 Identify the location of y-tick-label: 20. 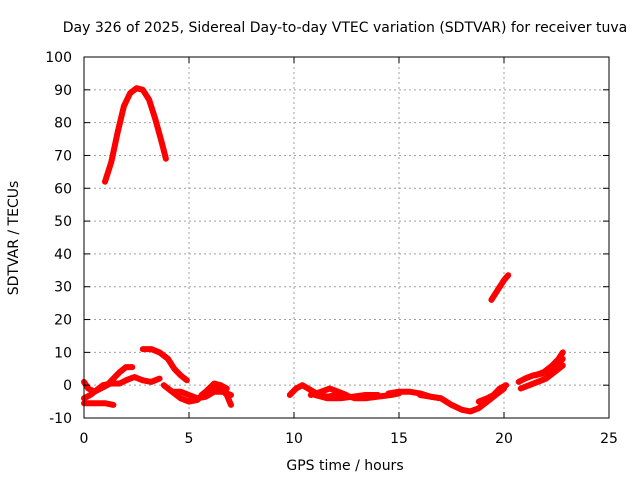
(63, 321).